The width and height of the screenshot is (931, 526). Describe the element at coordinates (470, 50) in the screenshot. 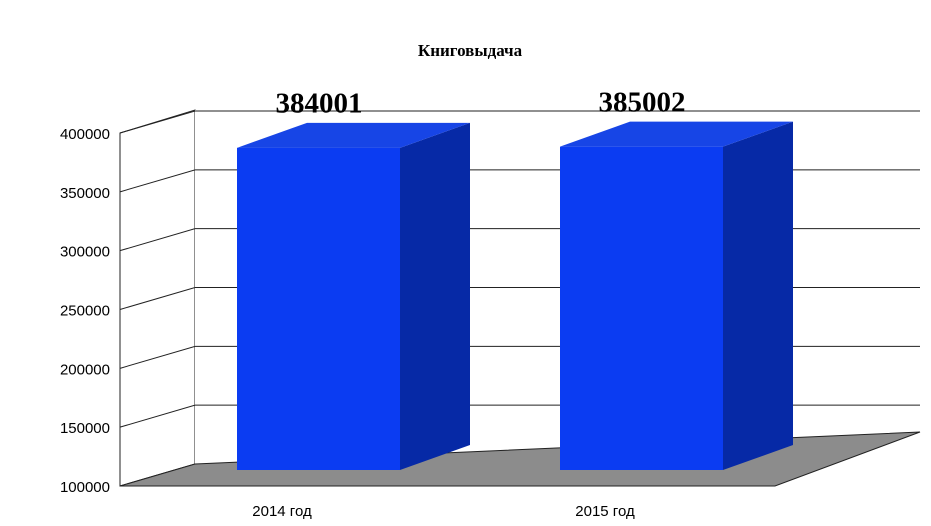

I see `chart-title: Книговыдача` at that location.